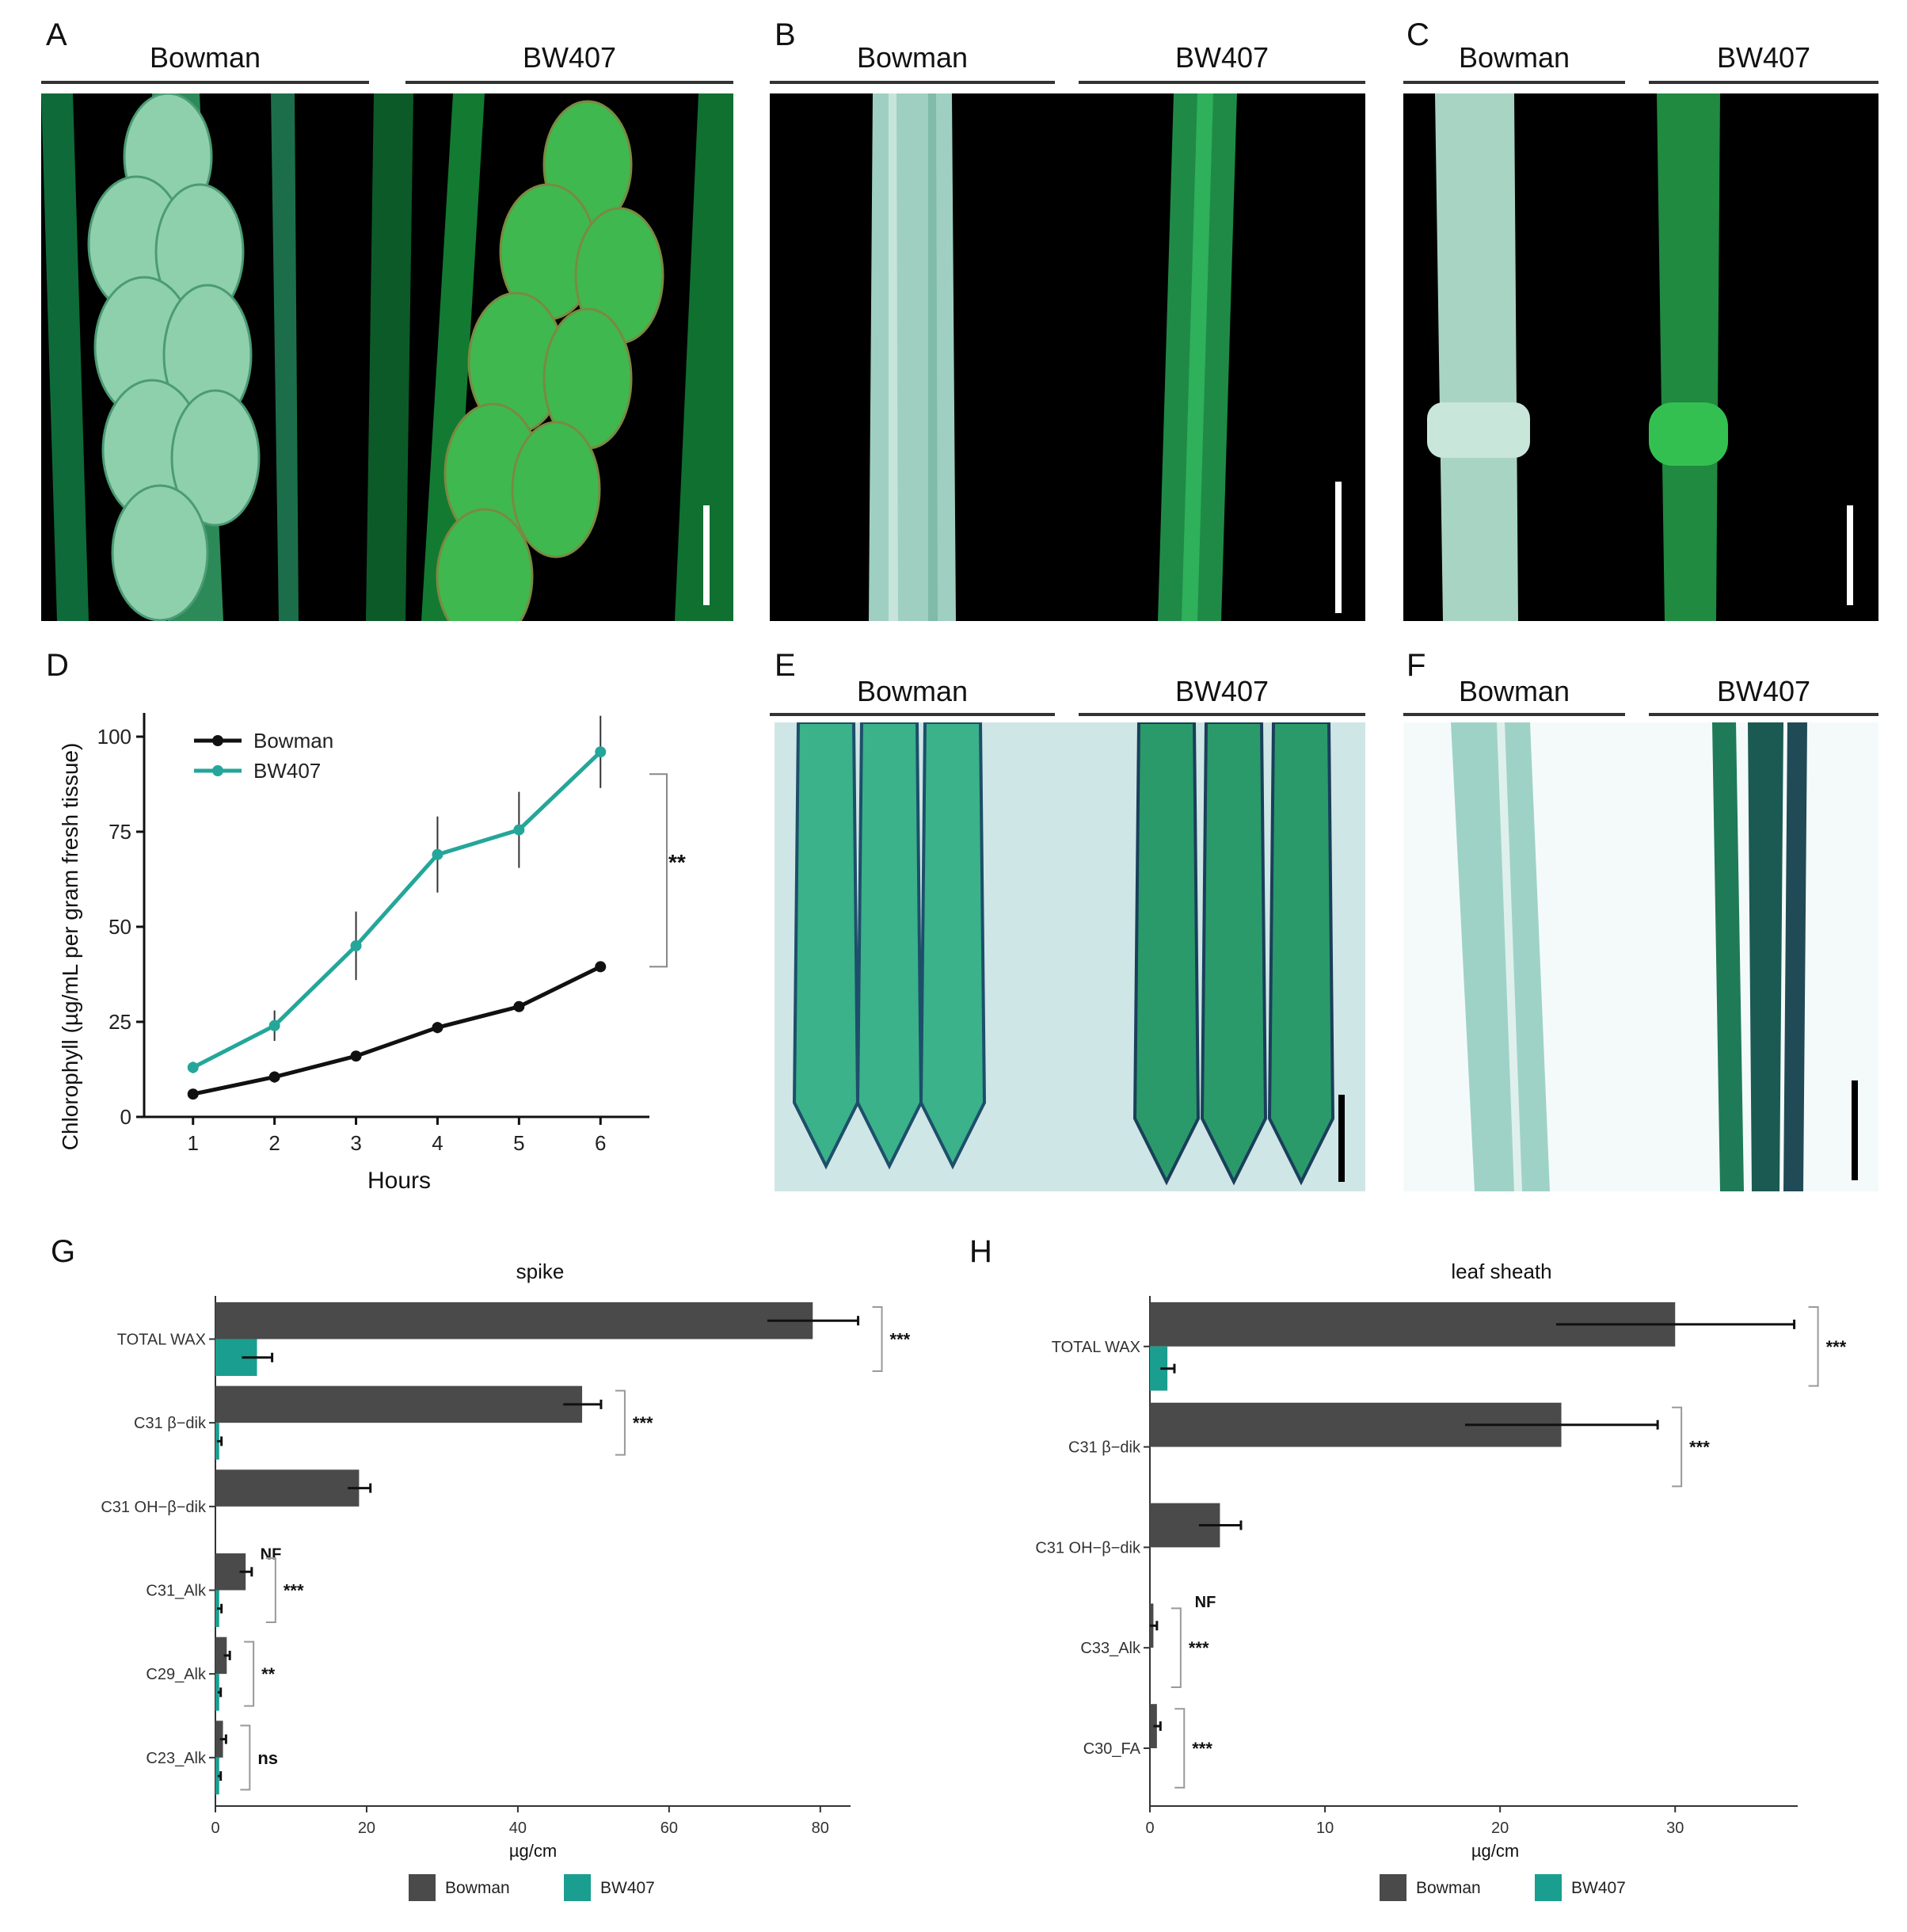 The width and height of the screenshot is (1907, 1932). What do you see at coordinates (437, 1143) in the screenshot?
I see `chart-d-xtick-label: 4` at bounding box center [437, 1143].